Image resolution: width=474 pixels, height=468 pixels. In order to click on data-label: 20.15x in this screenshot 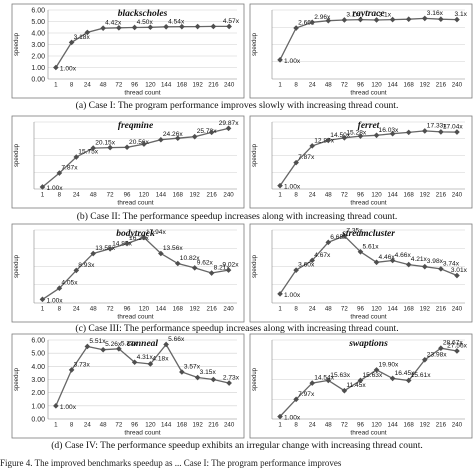, I will do `click(105, 143)`.